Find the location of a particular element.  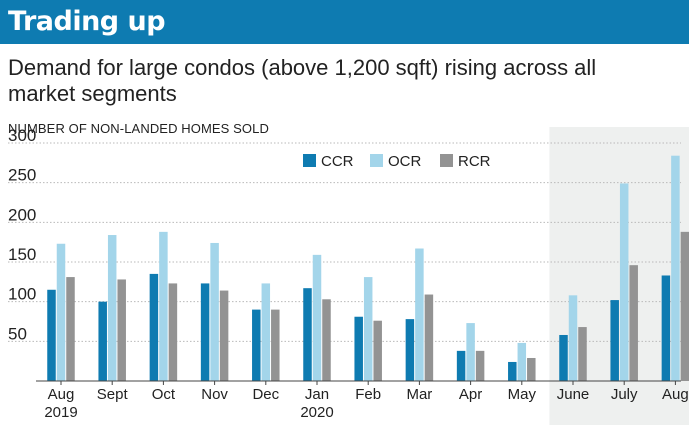

y-axis-label: NUMBER OF NON-LANDED HOMES SOLD is located at coordinates (138, 128).